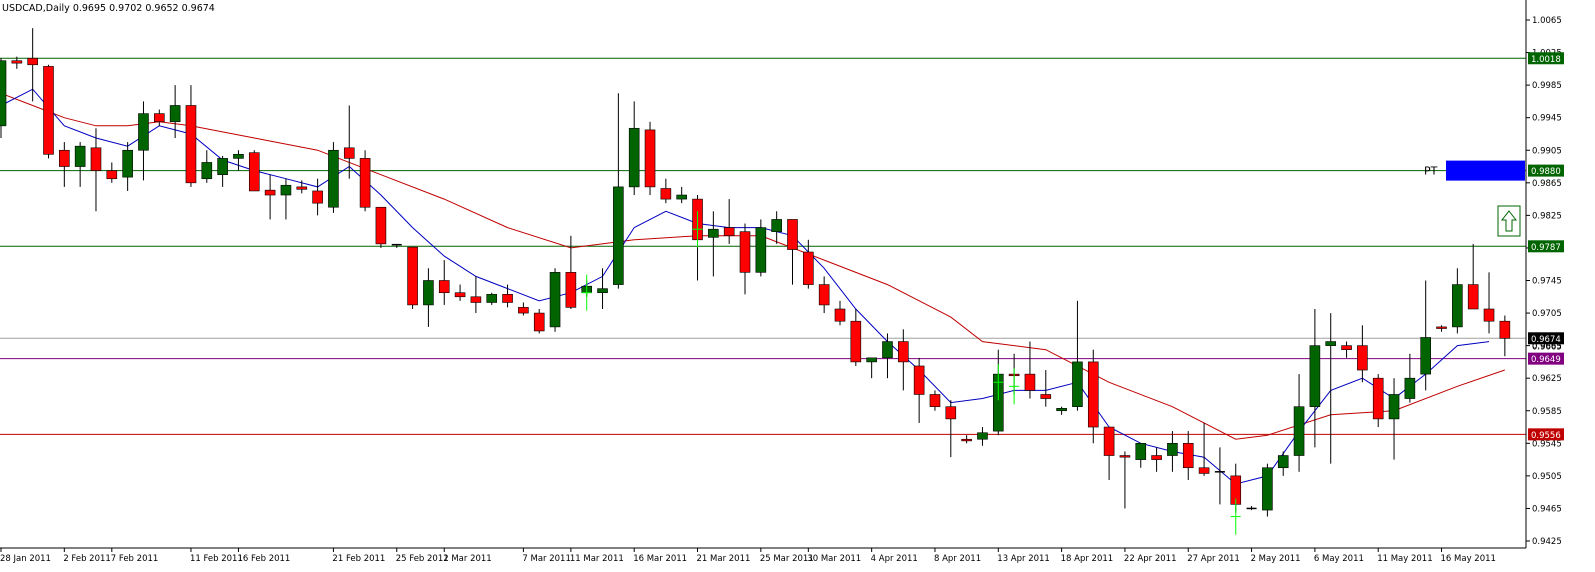 The image size is (1595, 572). I want to click on y-tick-label: 0.9585, so click(1547, 412).